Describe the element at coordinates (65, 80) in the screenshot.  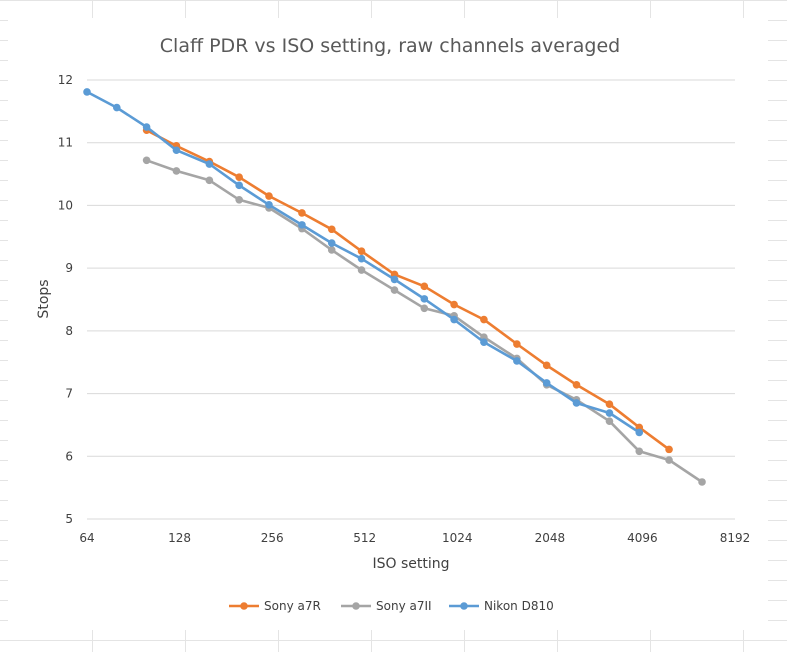
I see `y-tick-label: 12` at that location.